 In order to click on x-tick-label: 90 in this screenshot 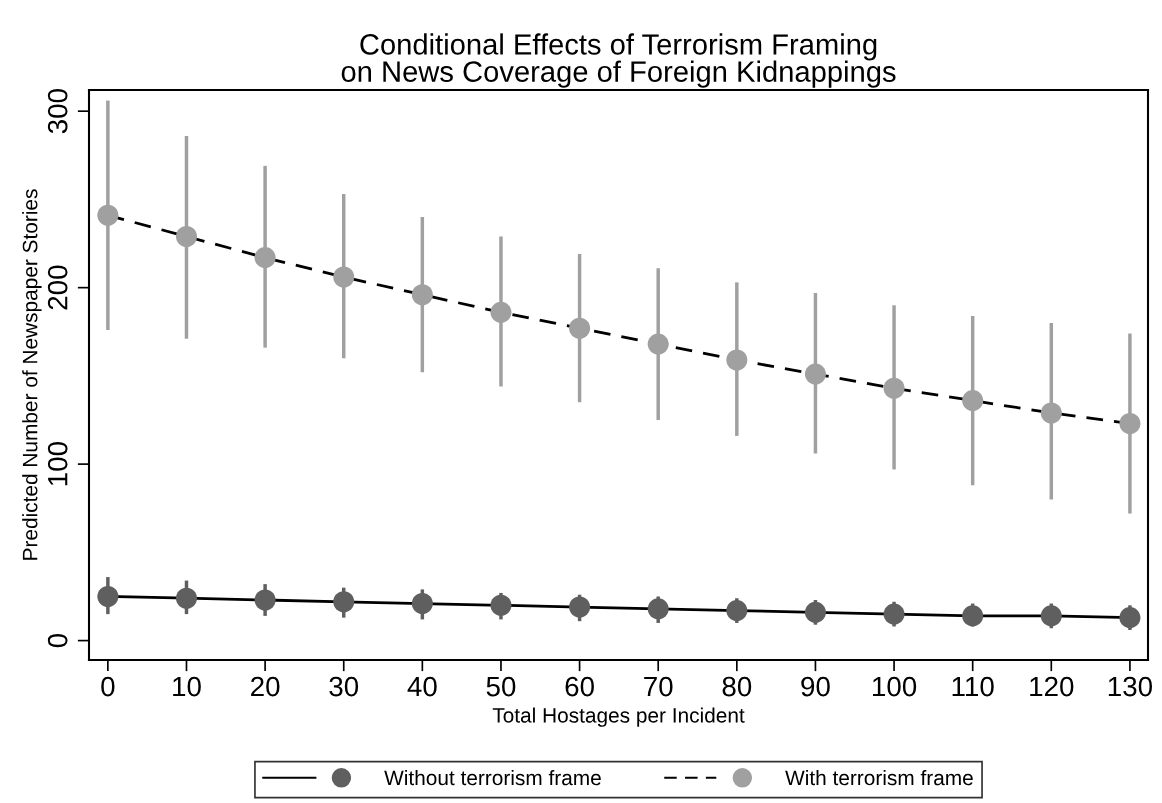, I will do `click(815, 686)`.